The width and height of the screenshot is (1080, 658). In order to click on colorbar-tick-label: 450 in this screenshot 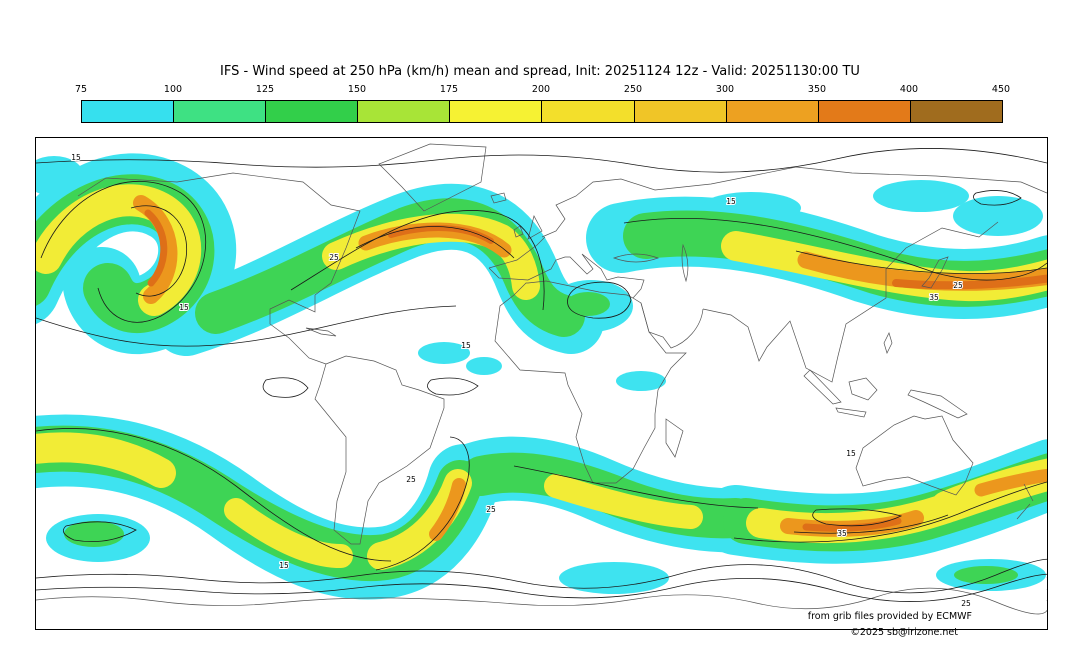, I will do `click(1001, 89)`.